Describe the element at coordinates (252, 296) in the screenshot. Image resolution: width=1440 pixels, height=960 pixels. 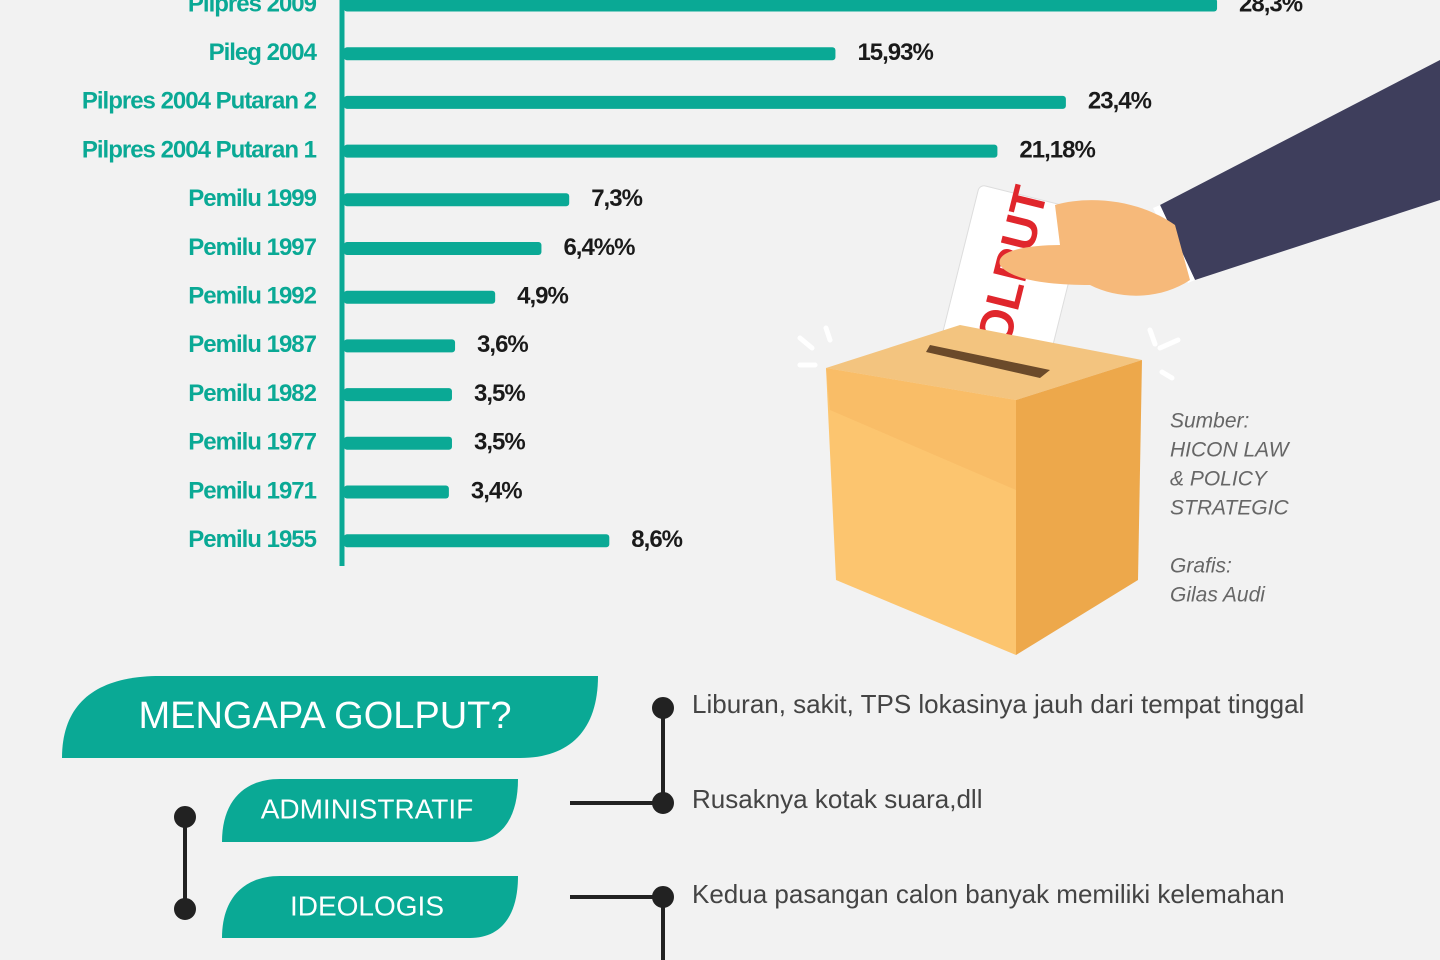
I see `category-label: Pemilu 1992` at that location.